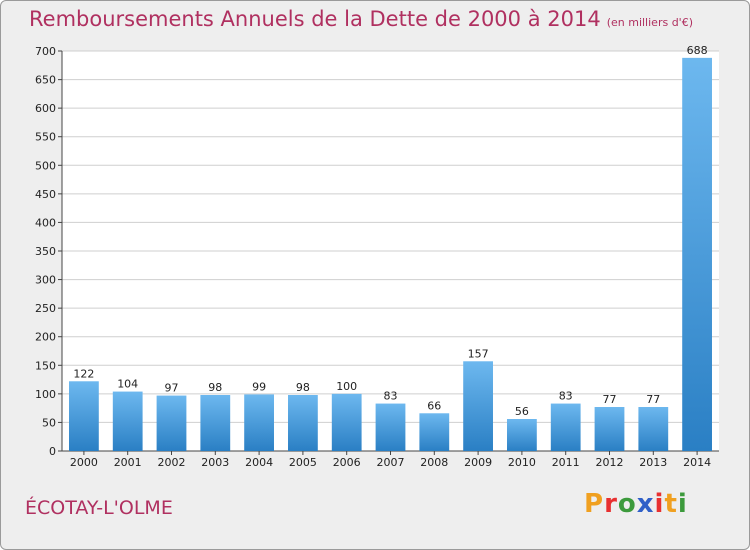 This screenshot has height=550, width=750. I want to click on x-tick-label: 2008, so click(434, 462).